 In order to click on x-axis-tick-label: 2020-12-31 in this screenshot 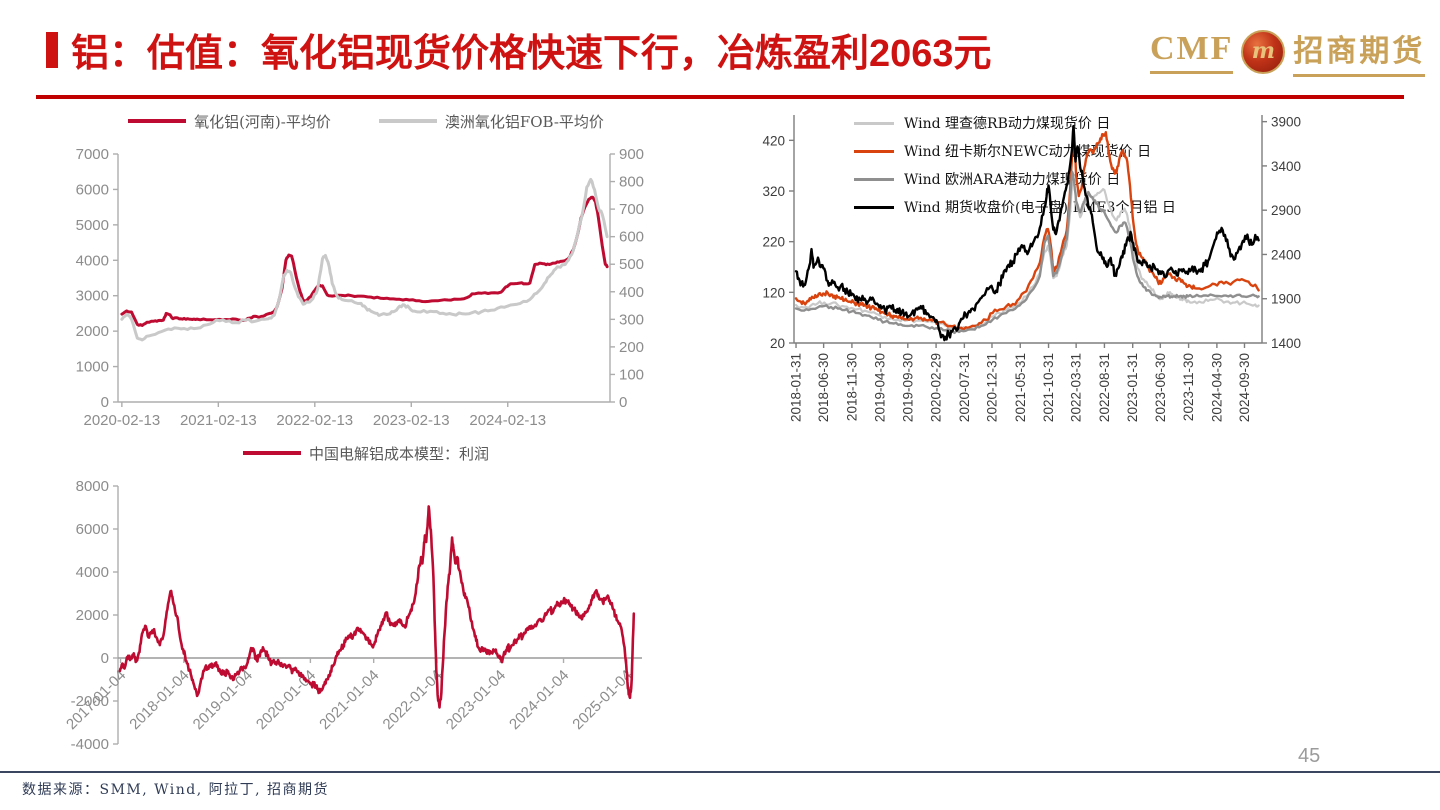, I will do `click(991, 387)`.